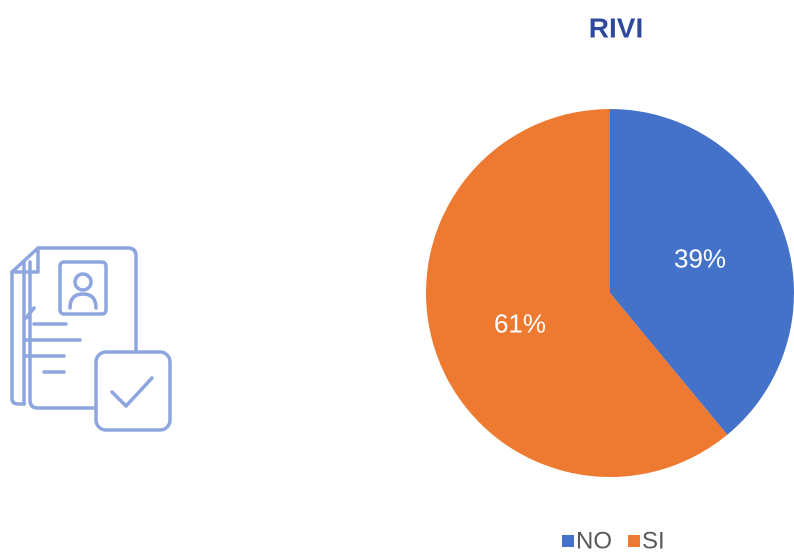  What do you see at coordinates (653, 540) in the screenshot?
I see `legend-label: SI` at bounding box center [653, 540].